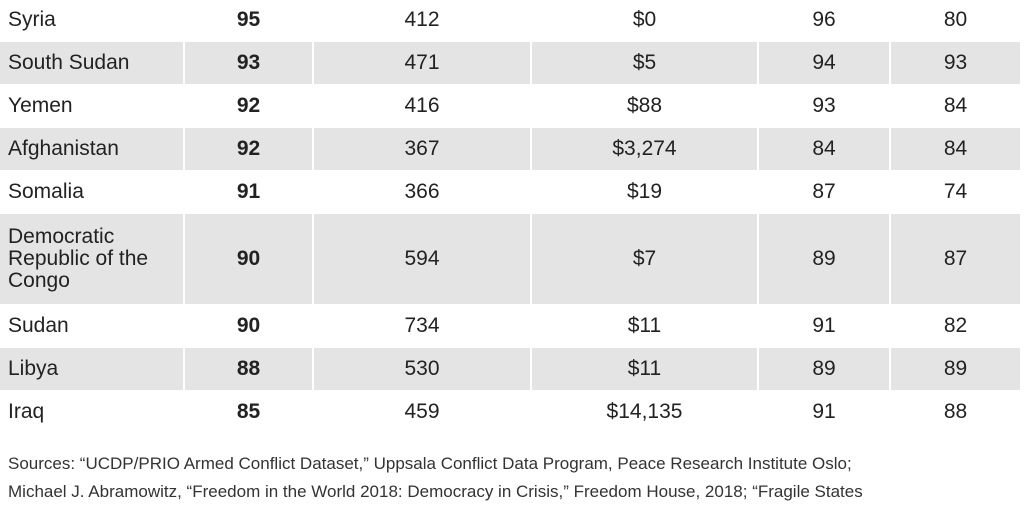 This screenshot has width=1024, height=512. What do you see at coordinates (423, 369) in the screenshot?
I see `value-cell: 530` at bounding box center [423, 369].